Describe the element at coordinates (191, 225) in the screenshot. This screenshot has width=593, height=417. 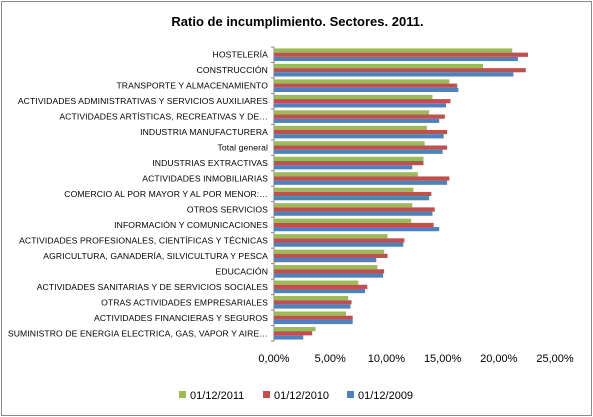
I see `category-label: INFORMACIÓN Y COMUNICACIONES` at that location.